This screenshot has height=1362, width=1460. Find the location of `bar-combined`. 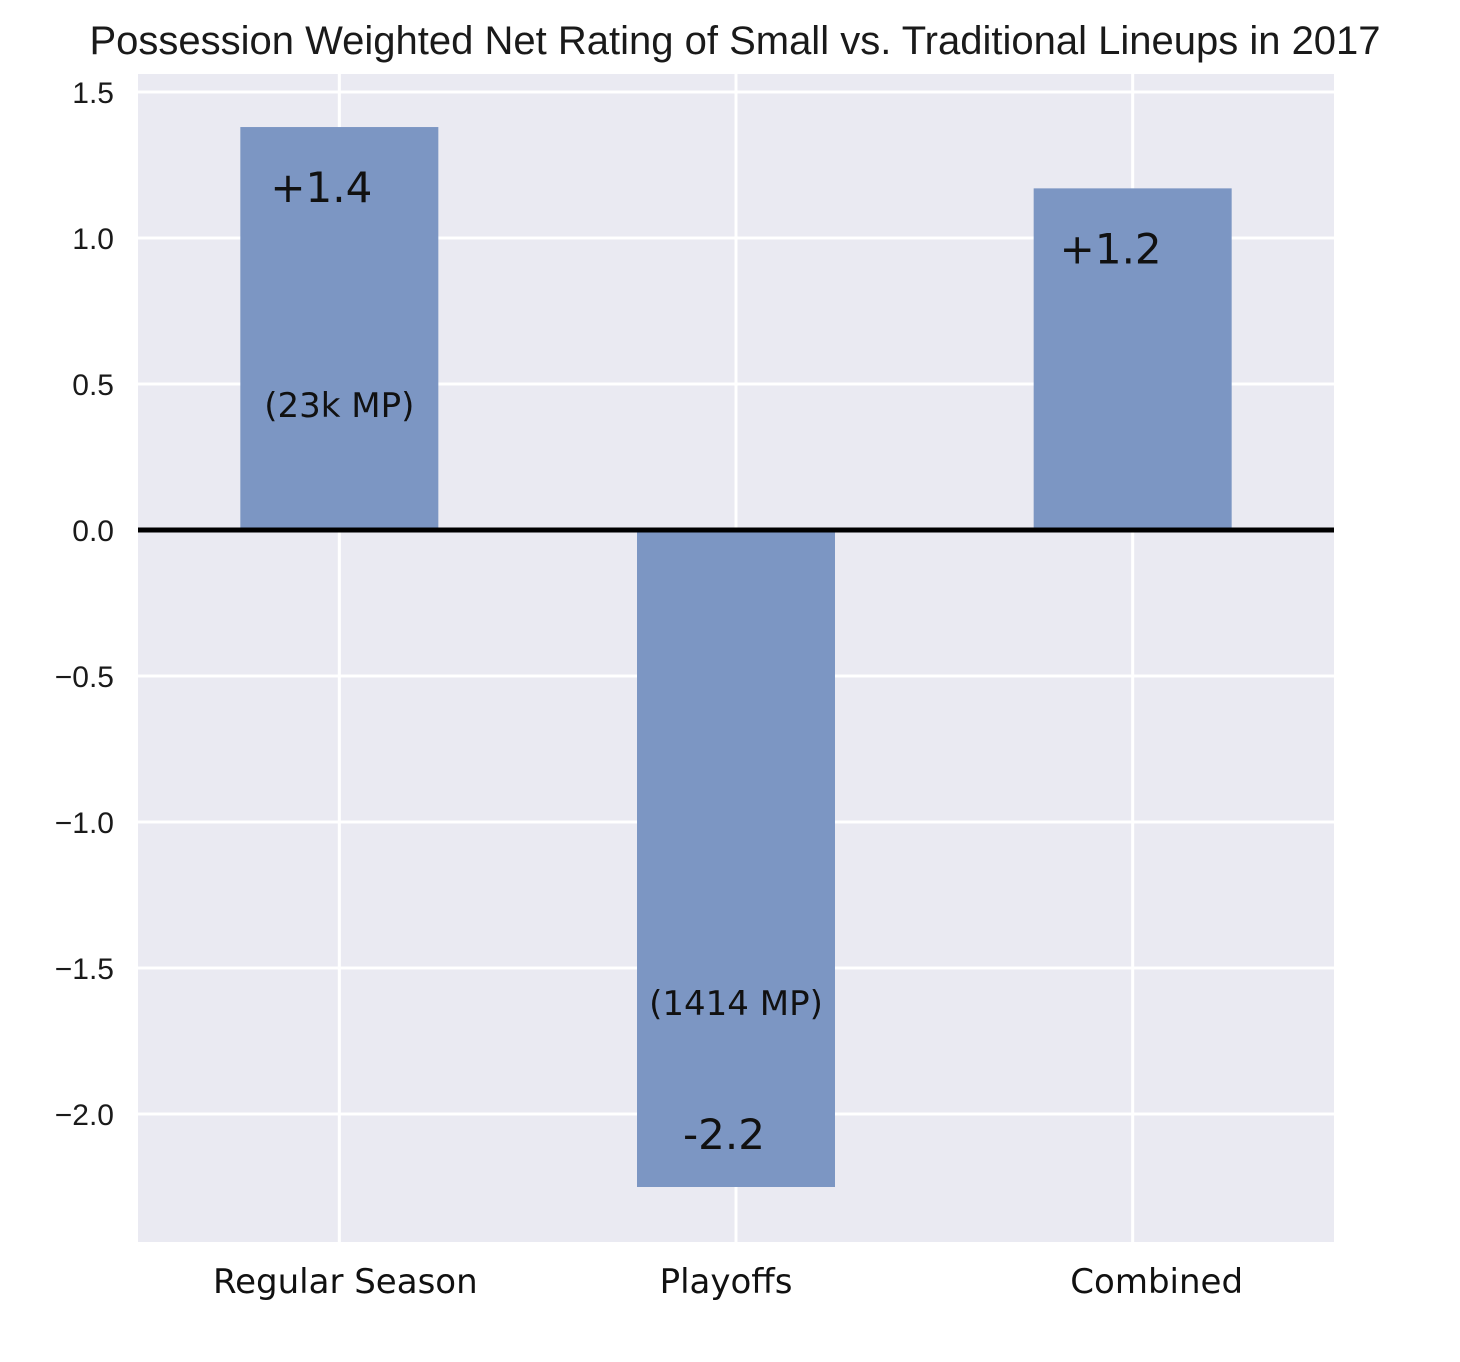

bar-combined is located at coordinates (1132, 359).